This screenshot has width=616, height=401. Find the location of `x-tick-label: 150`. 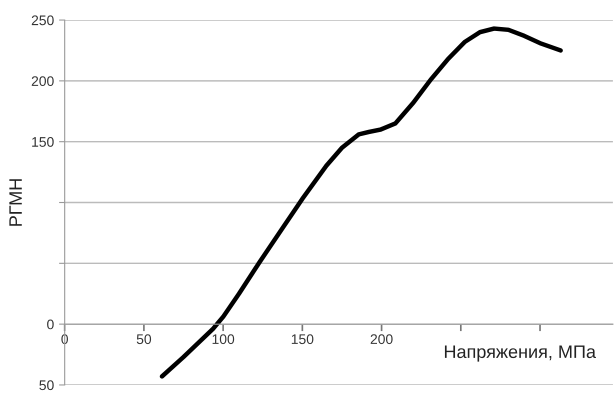

x-tick-label: 150 is located at coordinates (303, 339).